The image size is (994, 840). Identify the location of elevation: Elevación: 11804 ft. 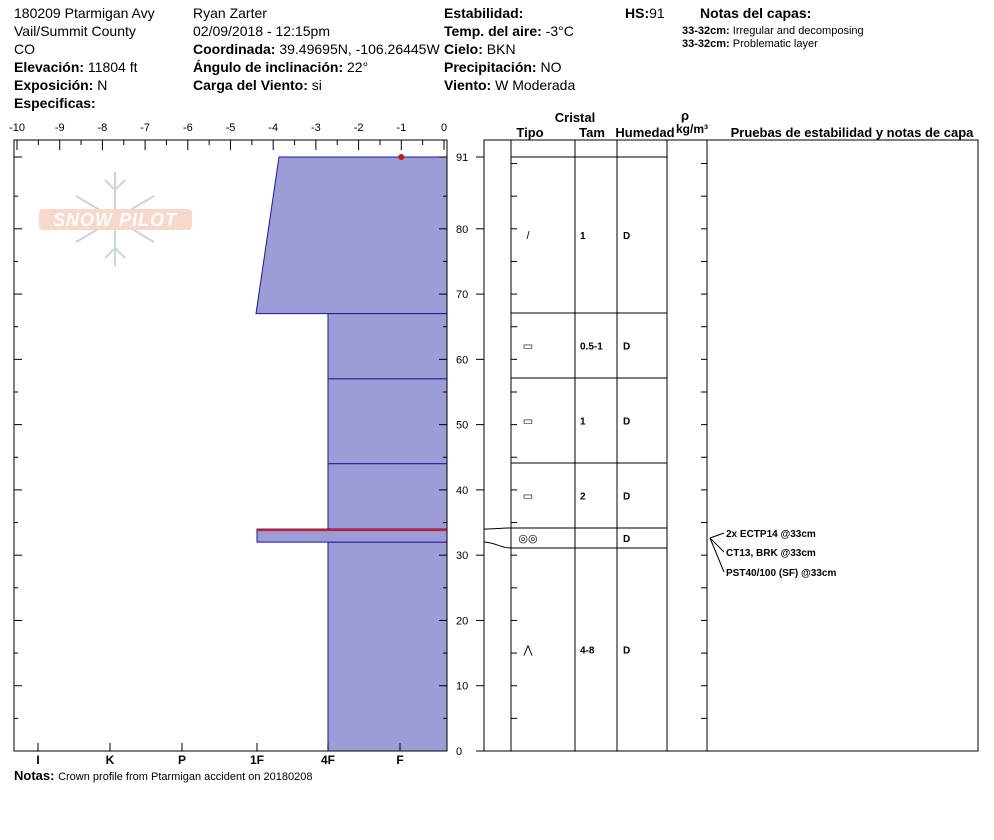
(76, 67).